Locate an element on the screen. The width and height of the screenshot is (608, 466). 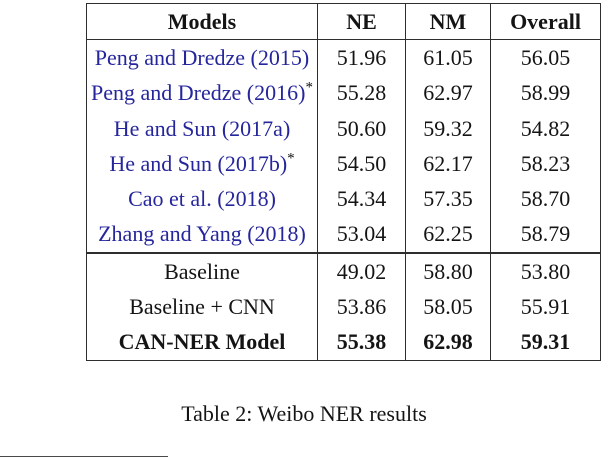
citation-link: Peng and Dredze (2016) is located at coordinates (198, 93).